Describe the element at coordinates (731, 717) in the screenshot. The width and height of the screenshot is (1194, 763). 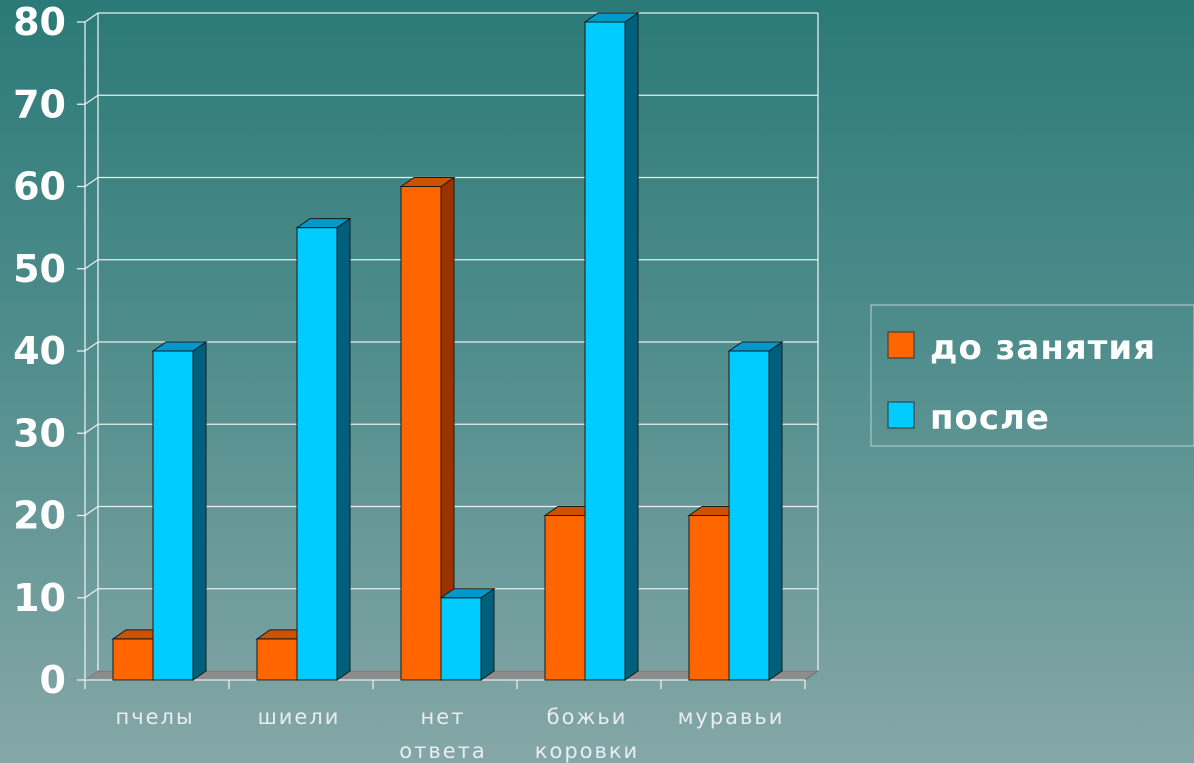
I see `x-tick-label: муравьи` at that location.